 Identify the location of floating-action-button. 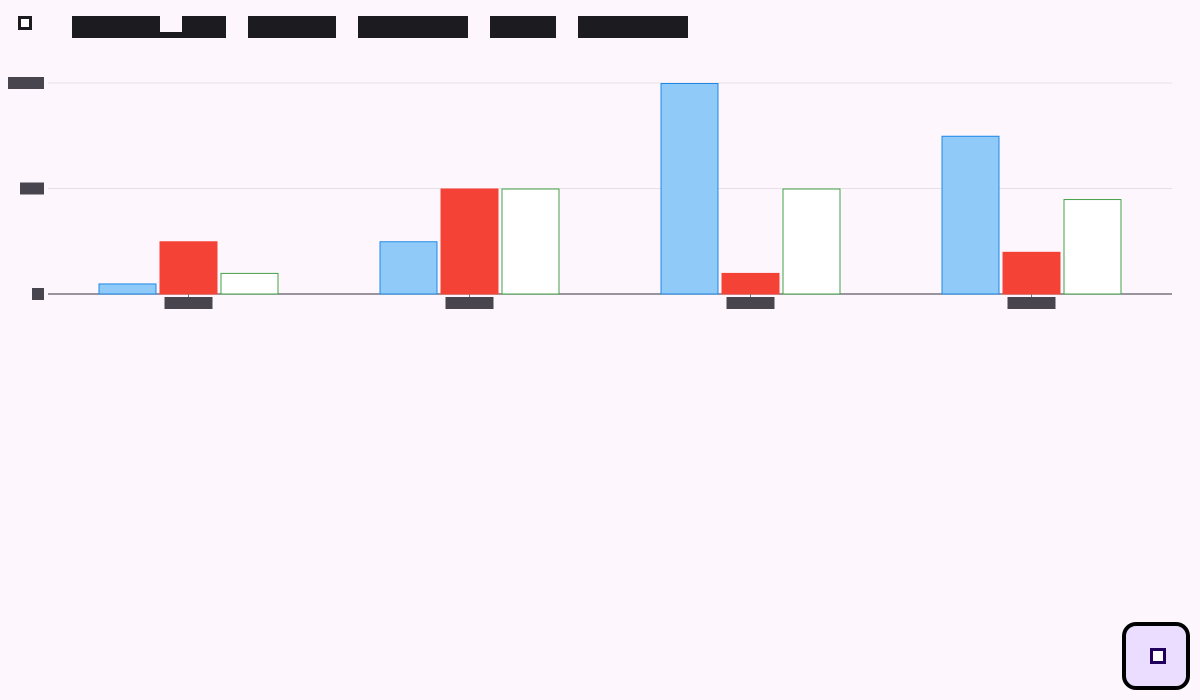
(1156, 656).